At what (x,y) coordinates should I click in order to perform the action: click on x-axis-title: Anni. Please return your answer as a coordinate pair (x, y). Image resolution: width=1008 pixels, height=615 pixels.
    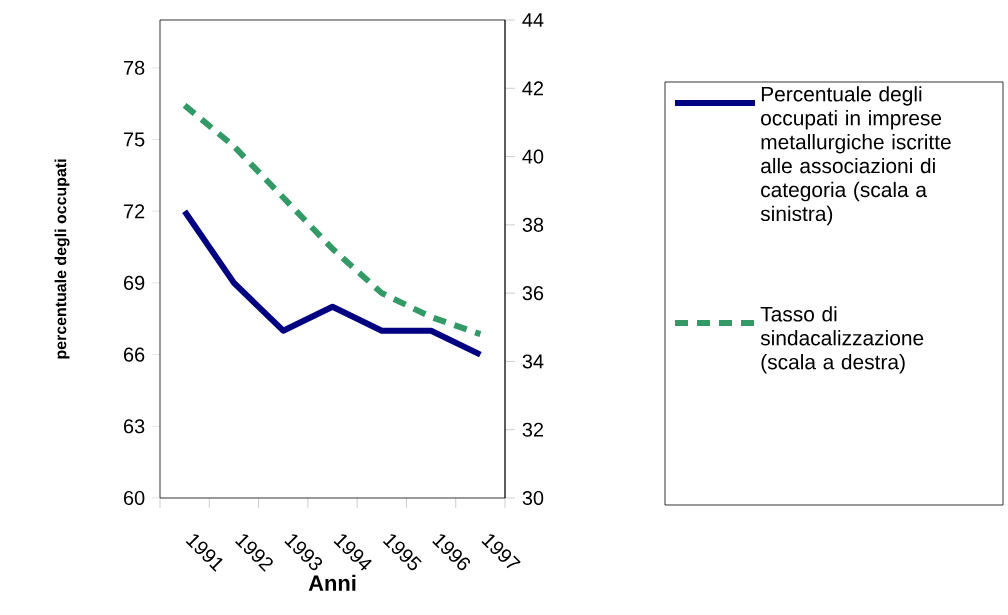
    Looking at the image, I should click on (332, 582).